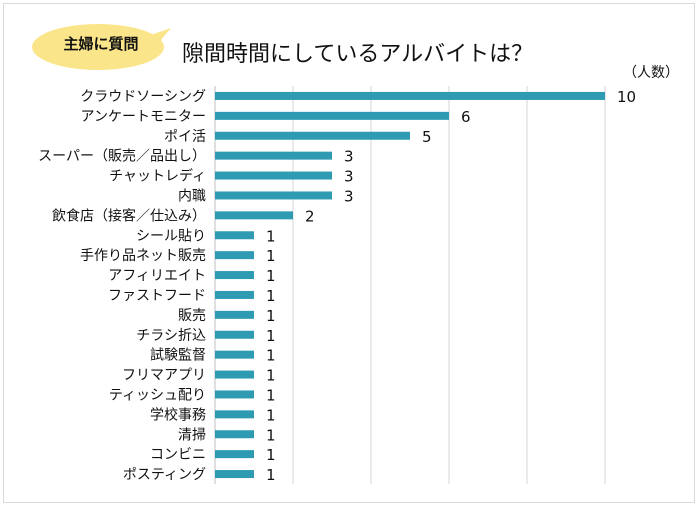 This screenshot has height=508, width=700. What do you see at coordinates (143, 256) in the screenshot?
I see `category-label: 手作り品ネット販売` at bounding box center [143, 256].